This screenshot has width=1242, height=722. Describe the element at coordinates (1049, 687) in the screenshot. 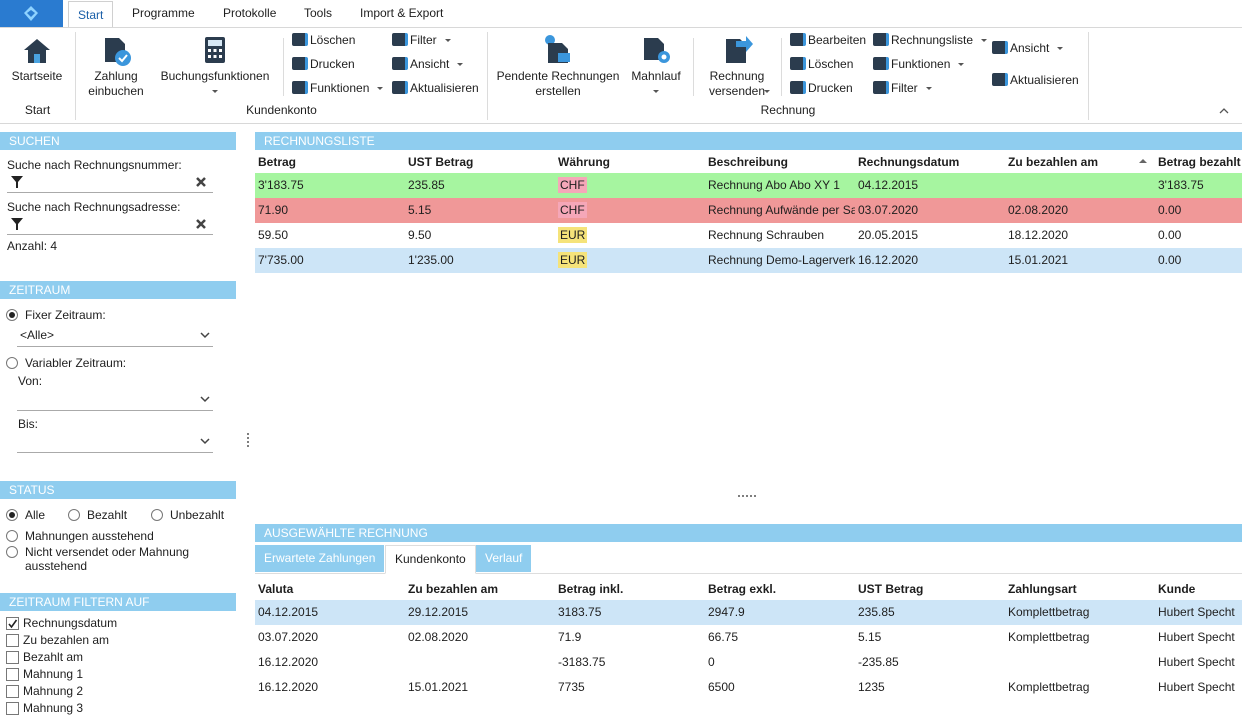

I see `table-cell: Komplettbetrag` at that location.